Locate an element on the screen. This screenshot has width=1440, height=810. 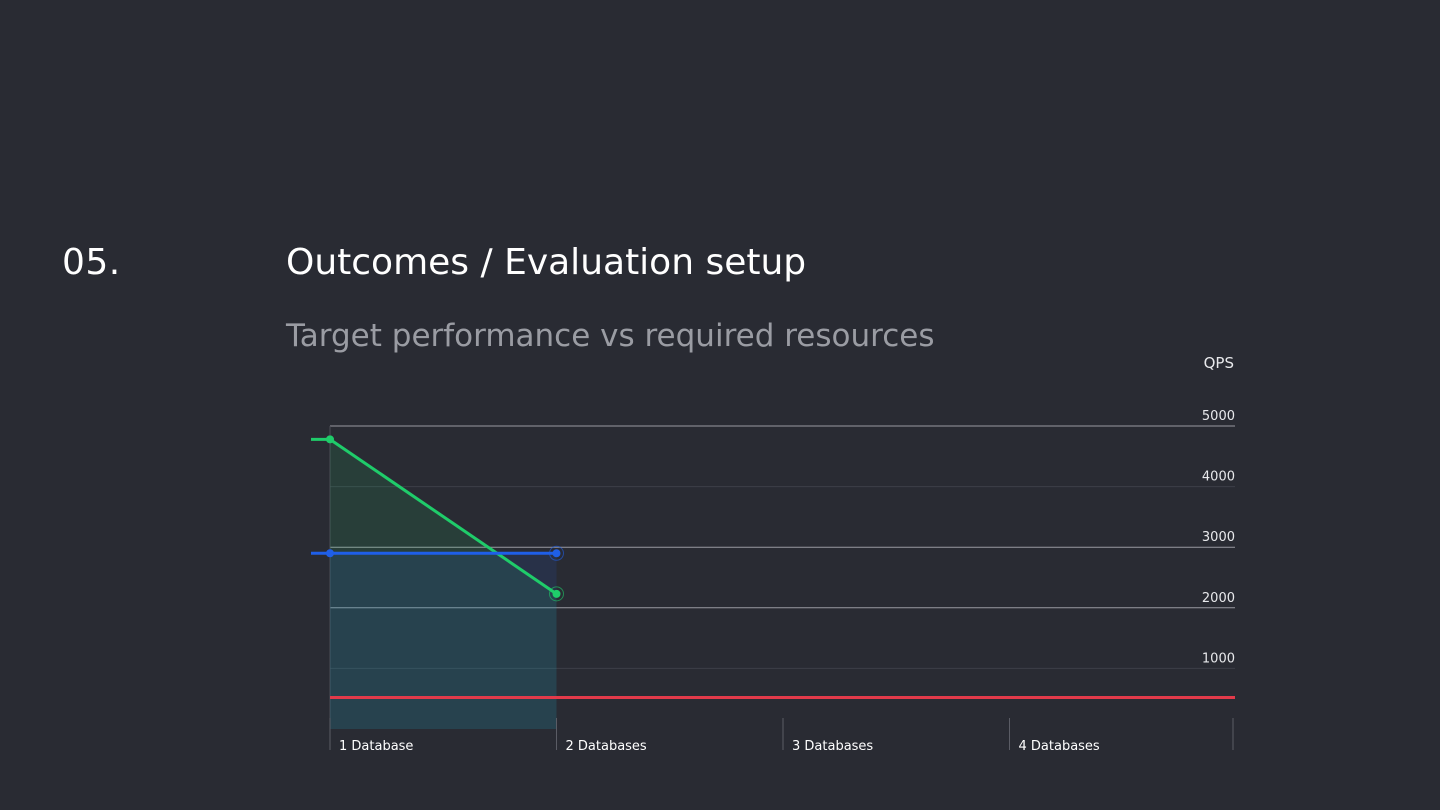
x-tick-label: 2 Databases is located at coordinates (606, 746).